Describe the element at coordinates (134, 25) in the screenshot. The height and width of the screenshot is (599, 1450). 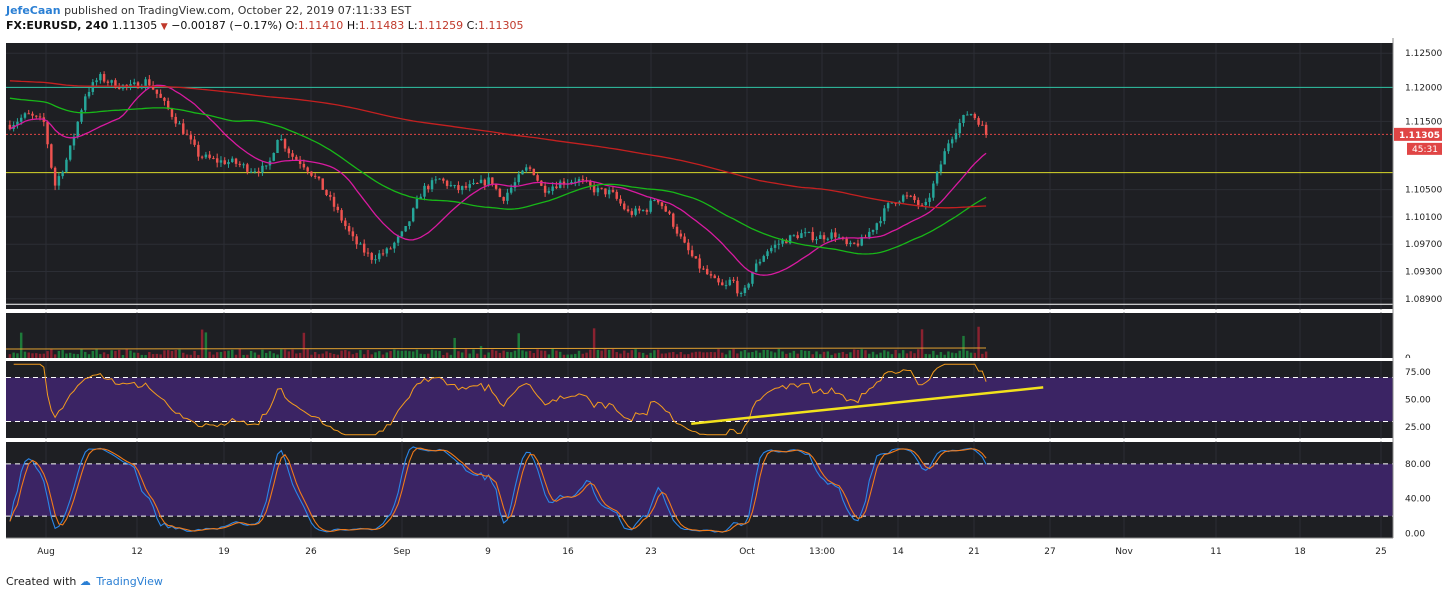
I see `last-price: 1.11305` at that location.